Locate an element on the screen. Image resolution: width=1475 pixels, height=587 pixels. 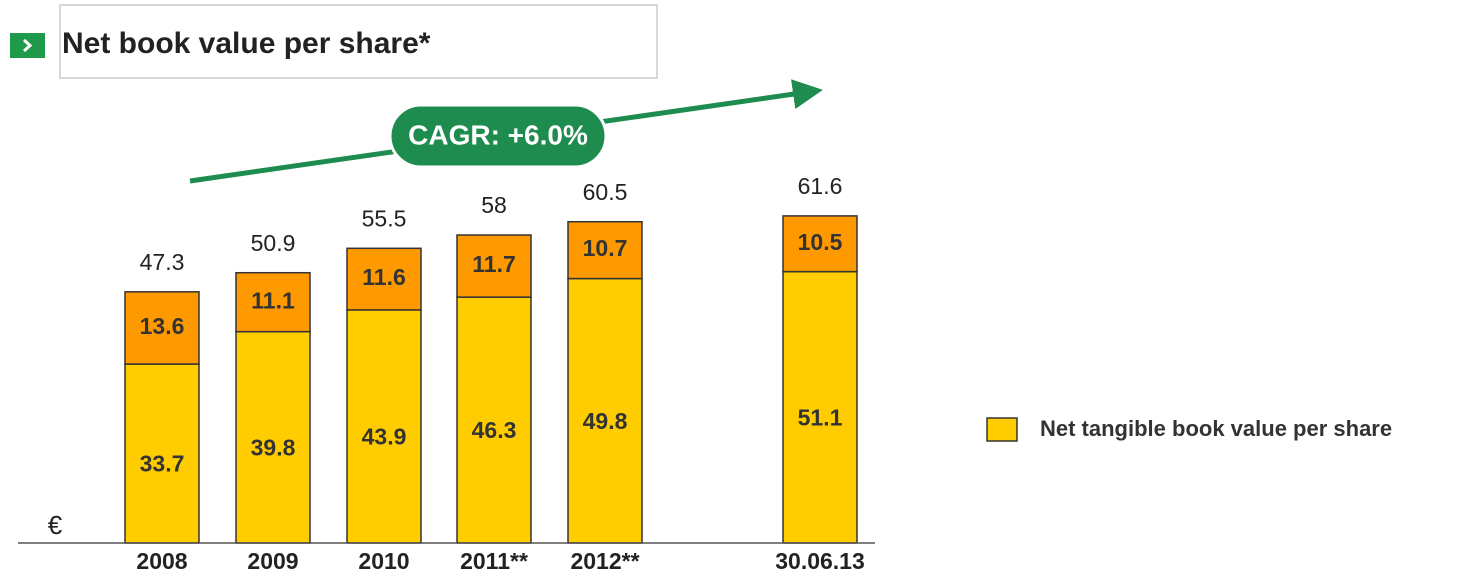
cagr-label: CAGR: +6.0% is located at coordinates (498, 134).